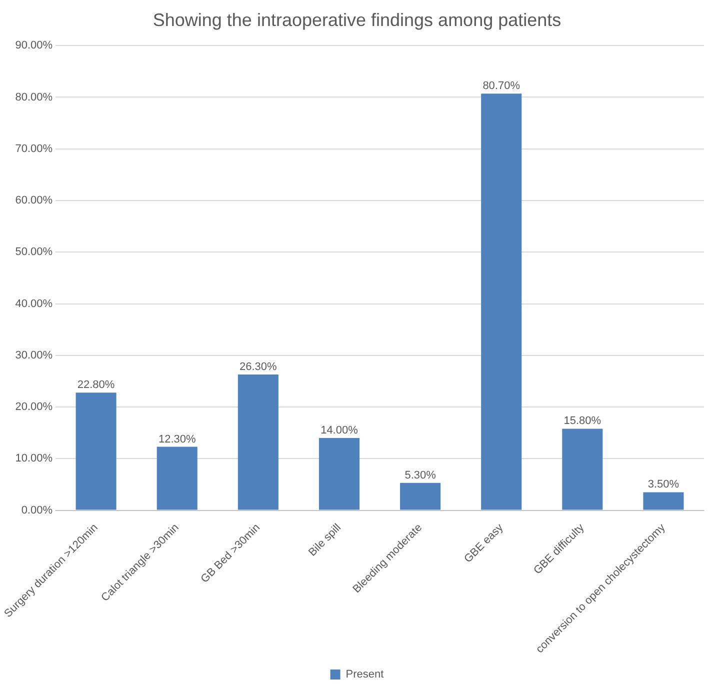 This screenshot has height=700, width=724. Describe the element at coordinates (420, 475) in the screenshot. I see `data-label: 5.30%` at that location.